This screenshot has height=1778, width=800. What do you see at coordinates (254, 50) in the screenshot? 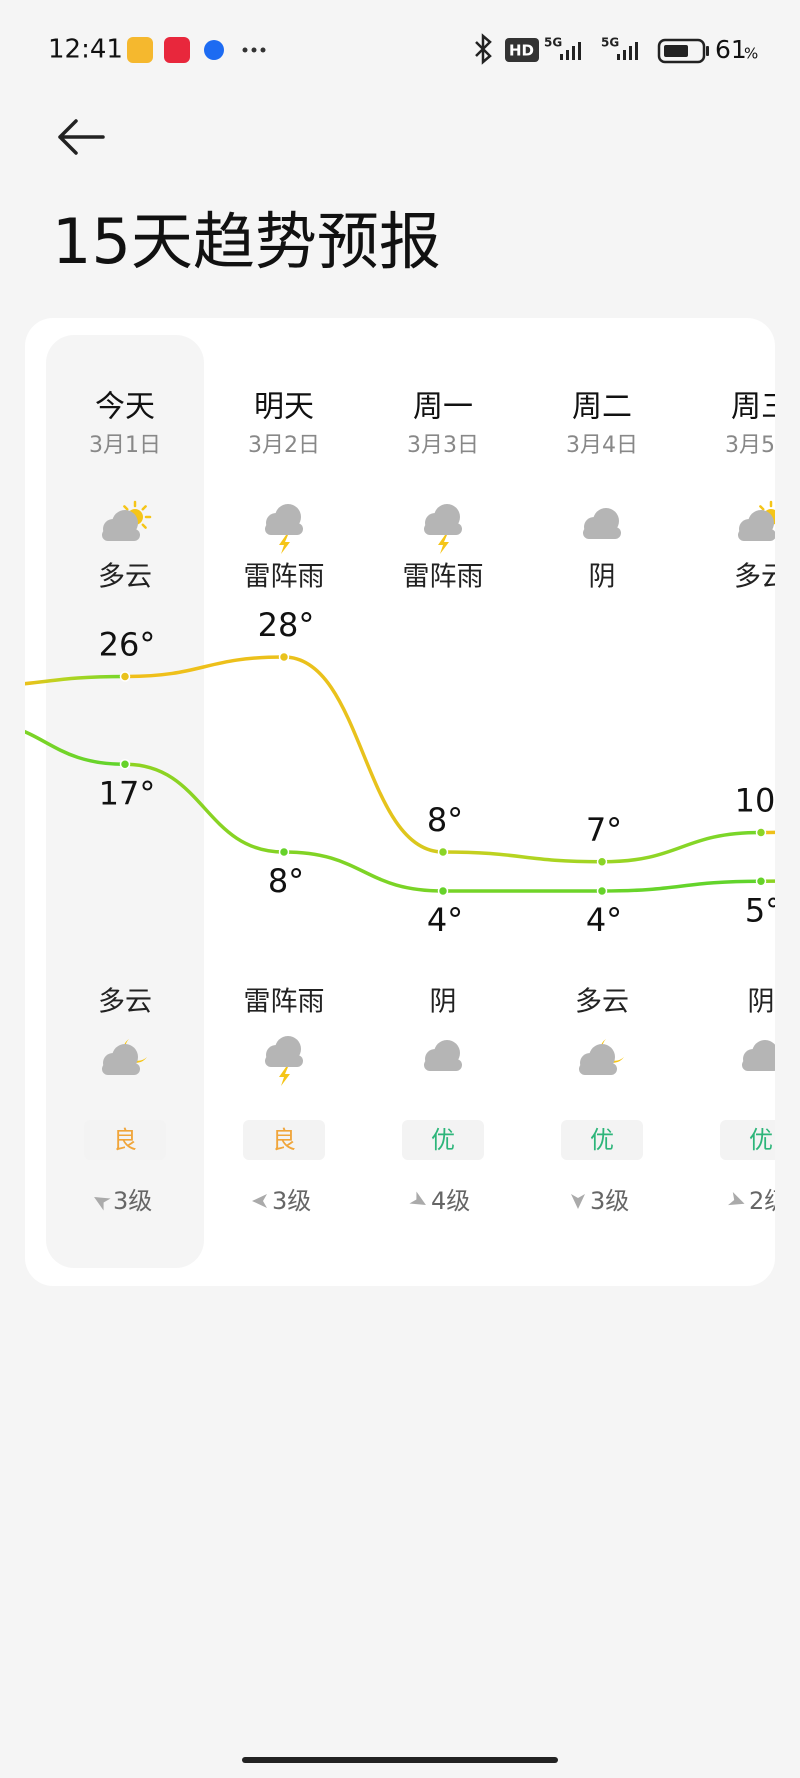
I see `more-icon` at bounding box center [254, 50].